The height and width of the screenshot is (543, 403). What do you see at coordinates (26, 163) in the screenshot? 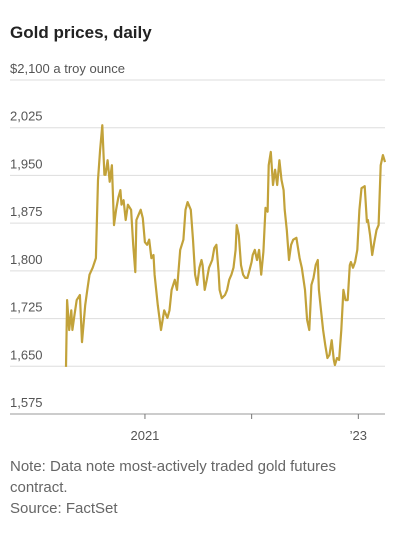
I see `y-tick-label: 1,950` at bounding box center [26, 163].